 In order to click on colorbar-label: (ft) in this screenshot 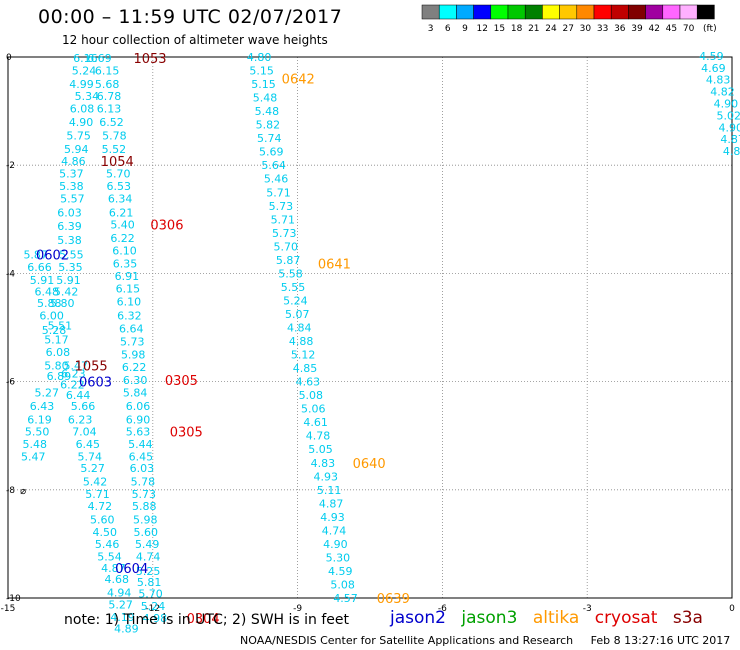, I will do `click(710, 29)`.